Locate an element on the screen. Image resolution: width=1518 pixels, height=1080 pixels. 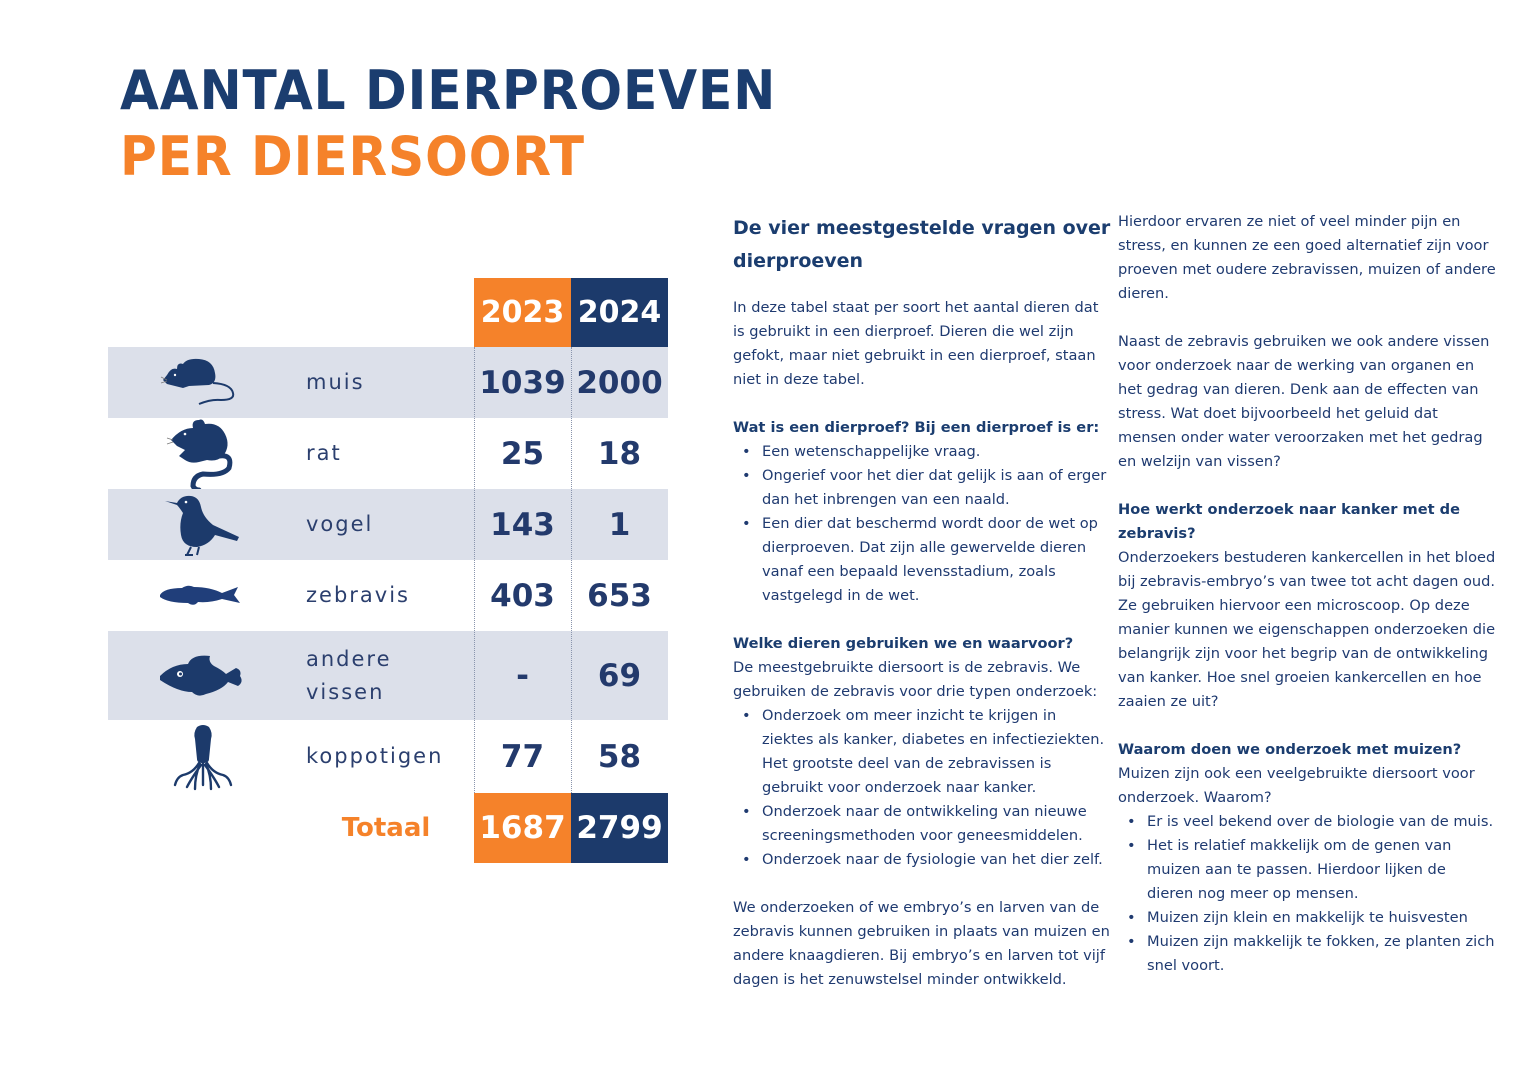
table-row-koppotigen: koppotigen 77 58 is located at coordinates (388, 756).